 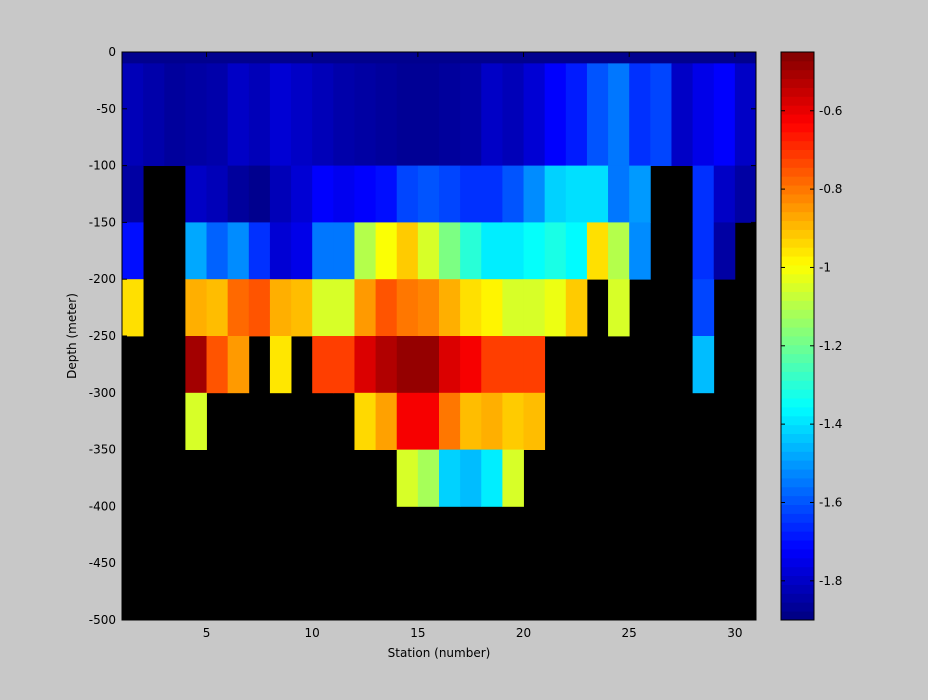 I want to click on y-axis-label: Depth (meter), so click(x=72, y=336).